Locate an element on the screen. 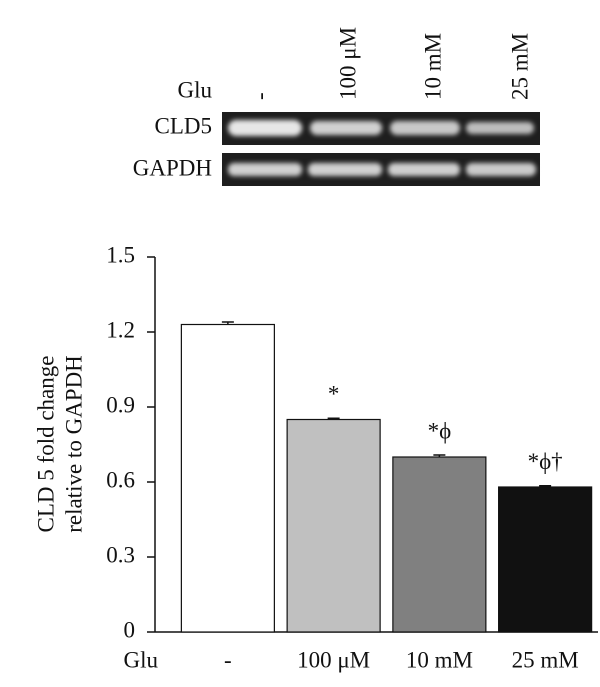 This screenshot has height=687, width=600. y-axis-title-line: CLD 5 fold change is located at coordinates (45, 444).